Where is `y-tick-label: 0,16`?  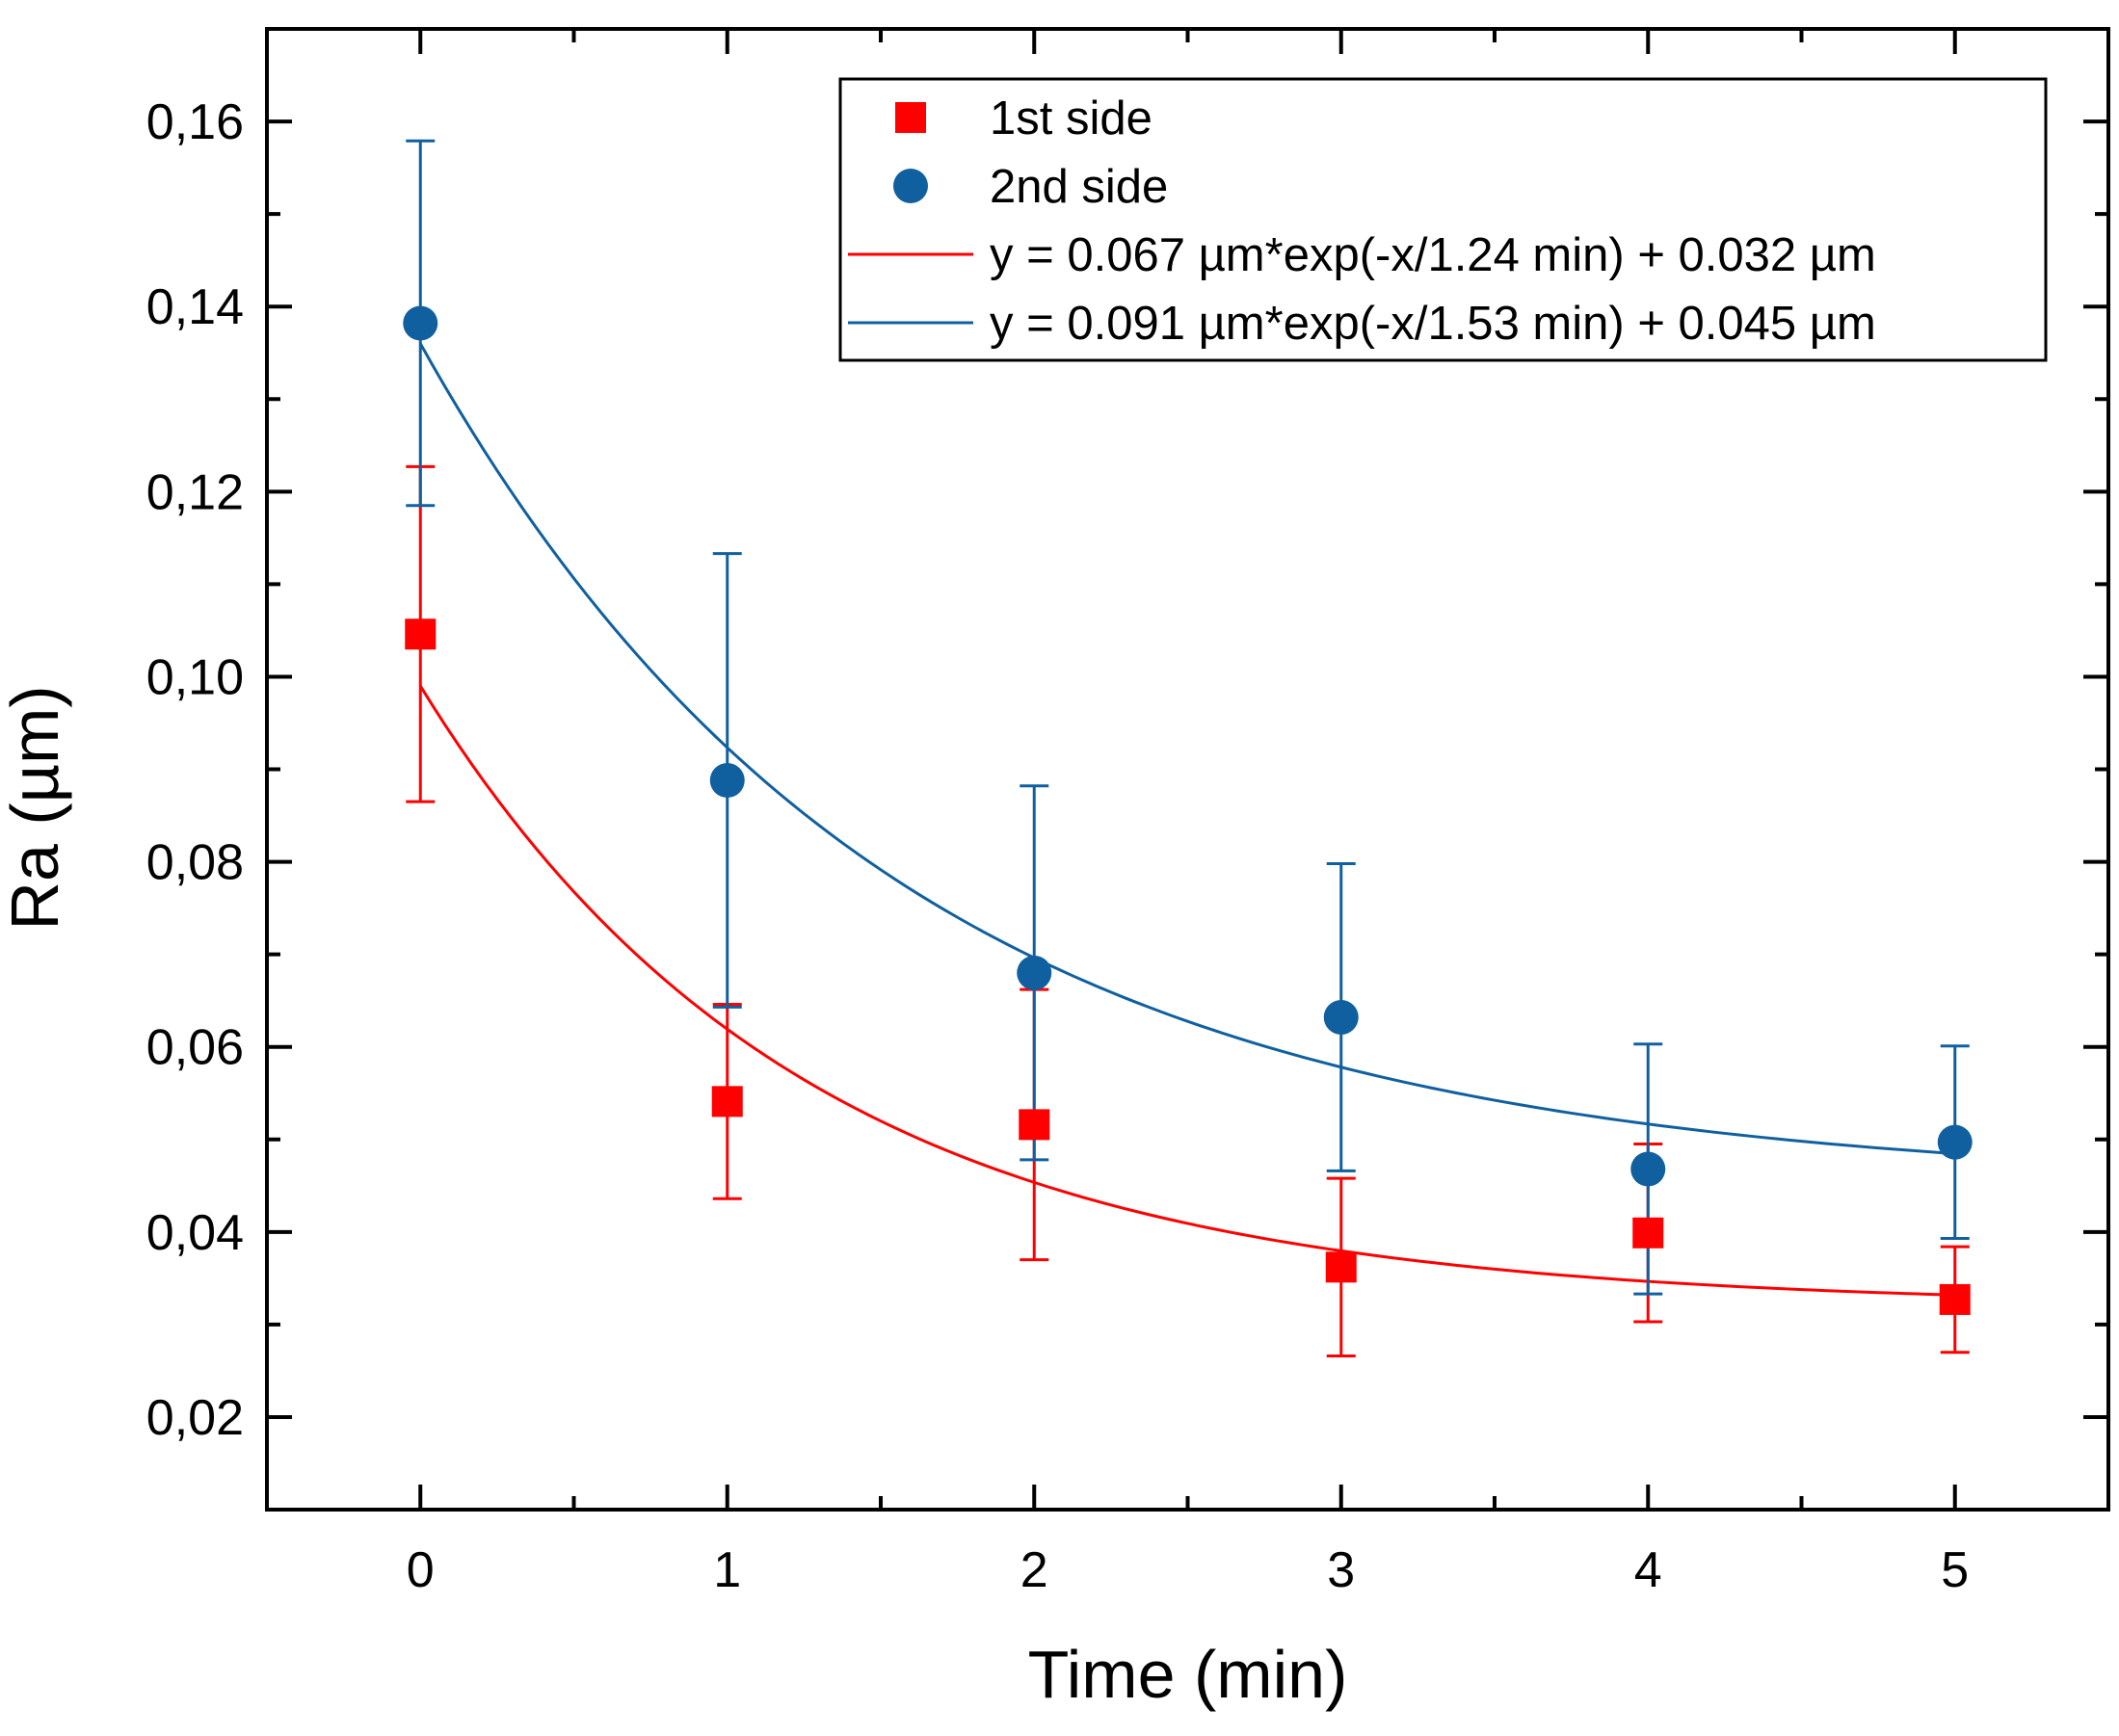 y-tick-label: 0,16 is located at coordinates (195, 122).